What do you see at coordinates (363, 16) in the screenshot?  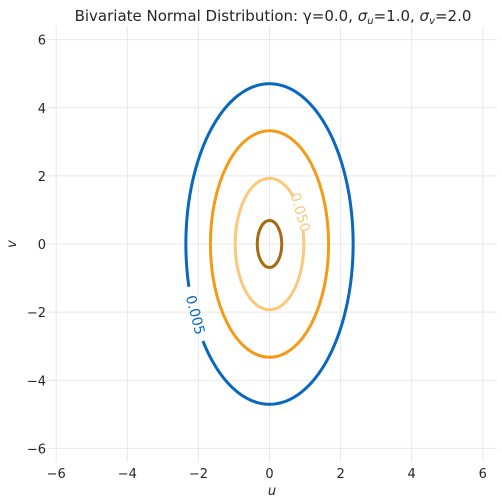 I see `title-sigma-u: σ` at bounding box center [363, 16].